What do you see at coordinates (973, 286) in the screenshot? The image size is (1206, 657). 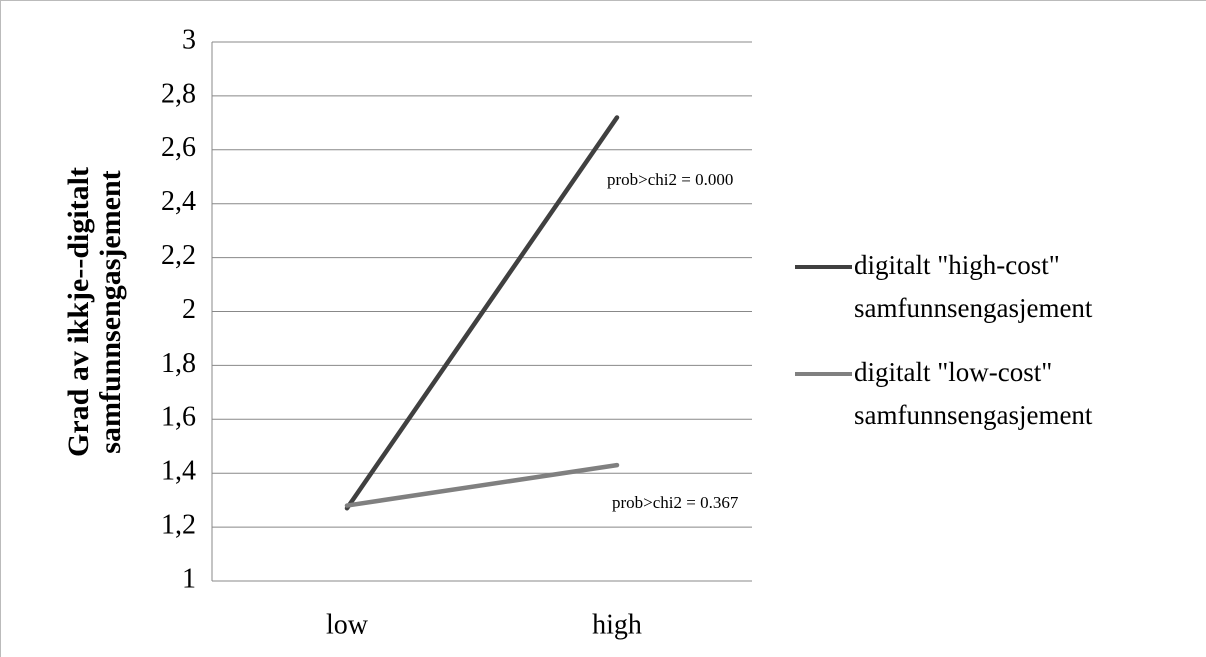 I see `legend-label: digitalt "high-cost" samfunnsengasjement` at bounding box center [973, 286].